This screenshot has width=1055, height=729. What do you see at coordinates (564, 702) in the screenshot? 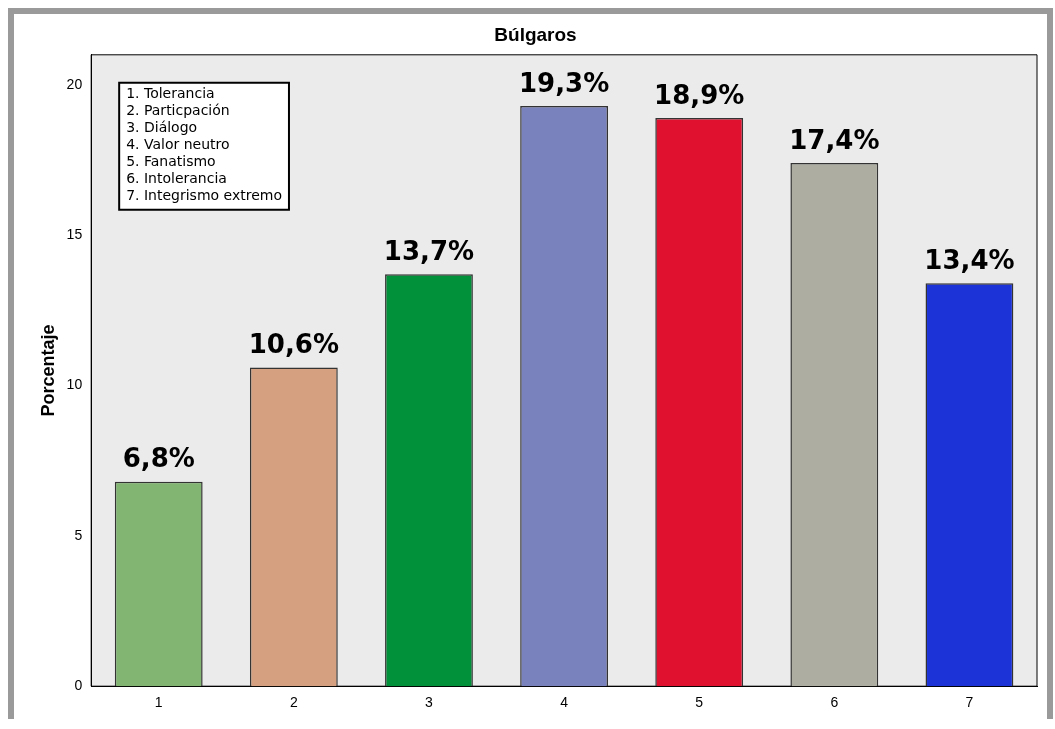
I see `x-tick-label: 4` at bounding box center [564, 702].